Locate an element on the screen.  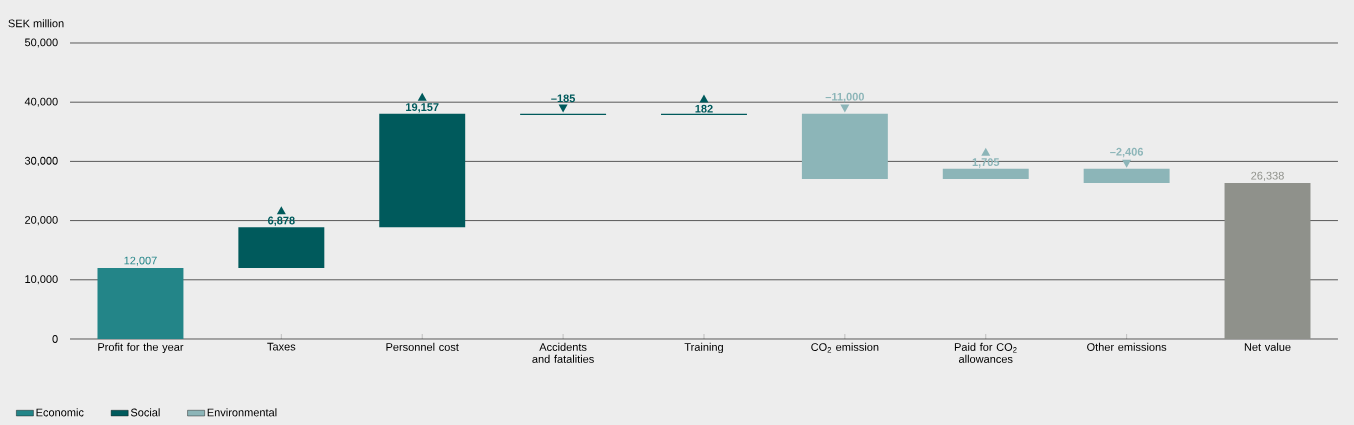
x-tick-label: CO$_{2}$ emission is located at coordinates (845, 347).